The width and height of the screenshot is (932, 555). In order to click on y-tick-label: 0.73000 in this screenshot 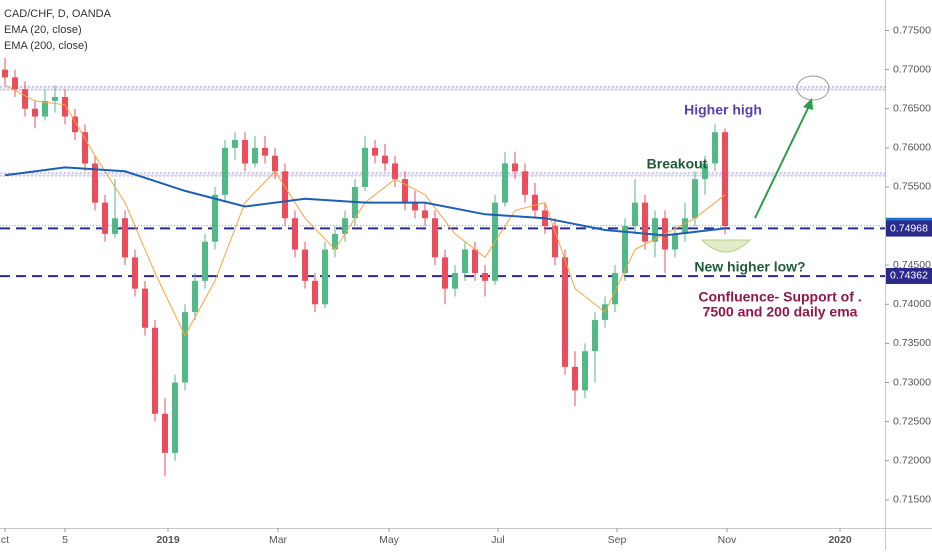, I will do `click(912, 382)`.